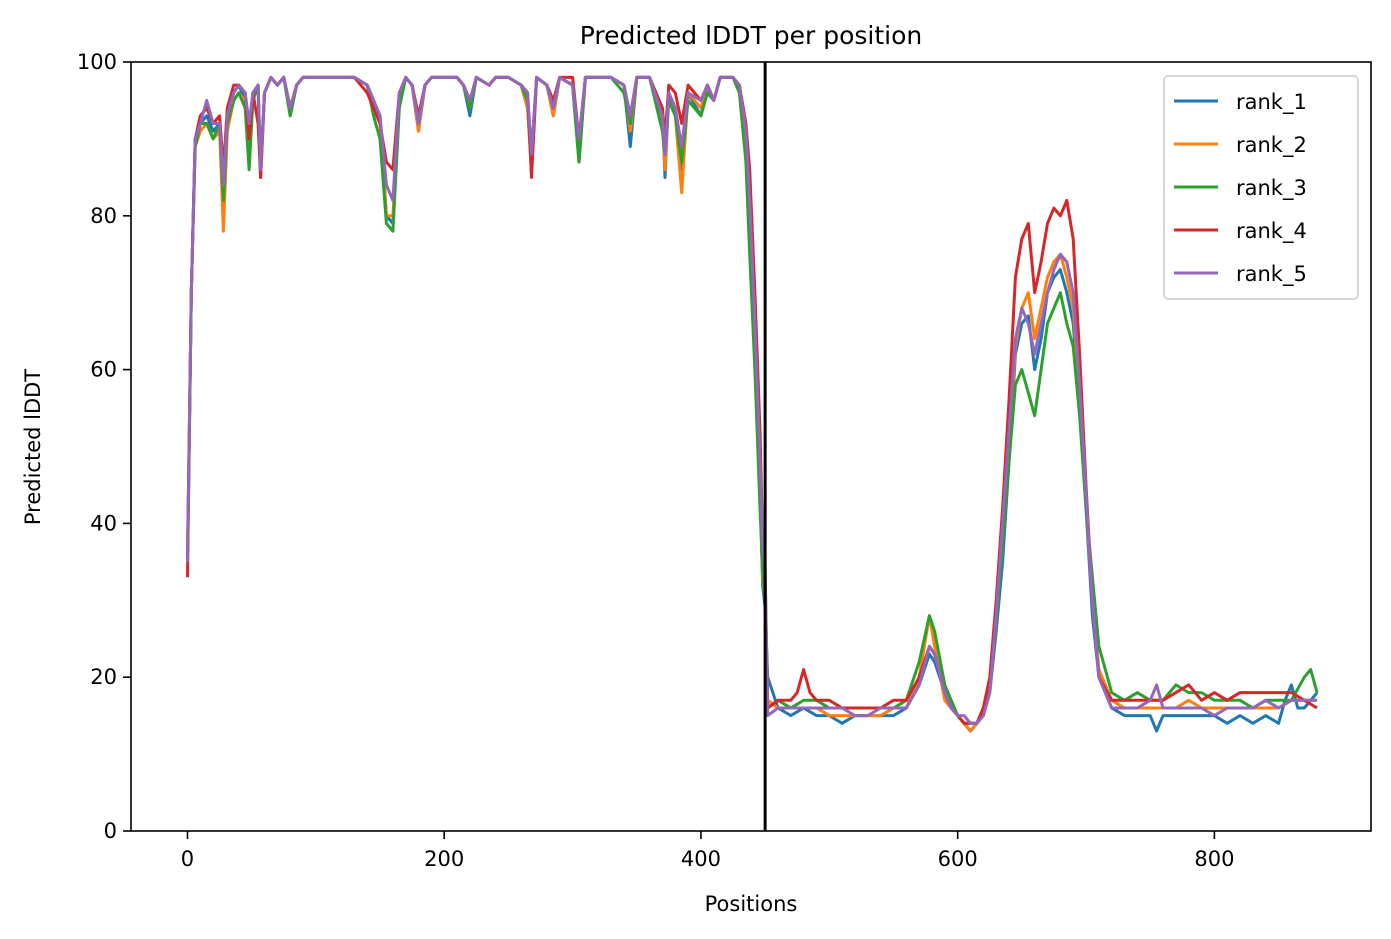 The width and height of the screenshot is (1391, 939). I want to click on x-axis: 0 200 400 600 800, so click(707, 851).